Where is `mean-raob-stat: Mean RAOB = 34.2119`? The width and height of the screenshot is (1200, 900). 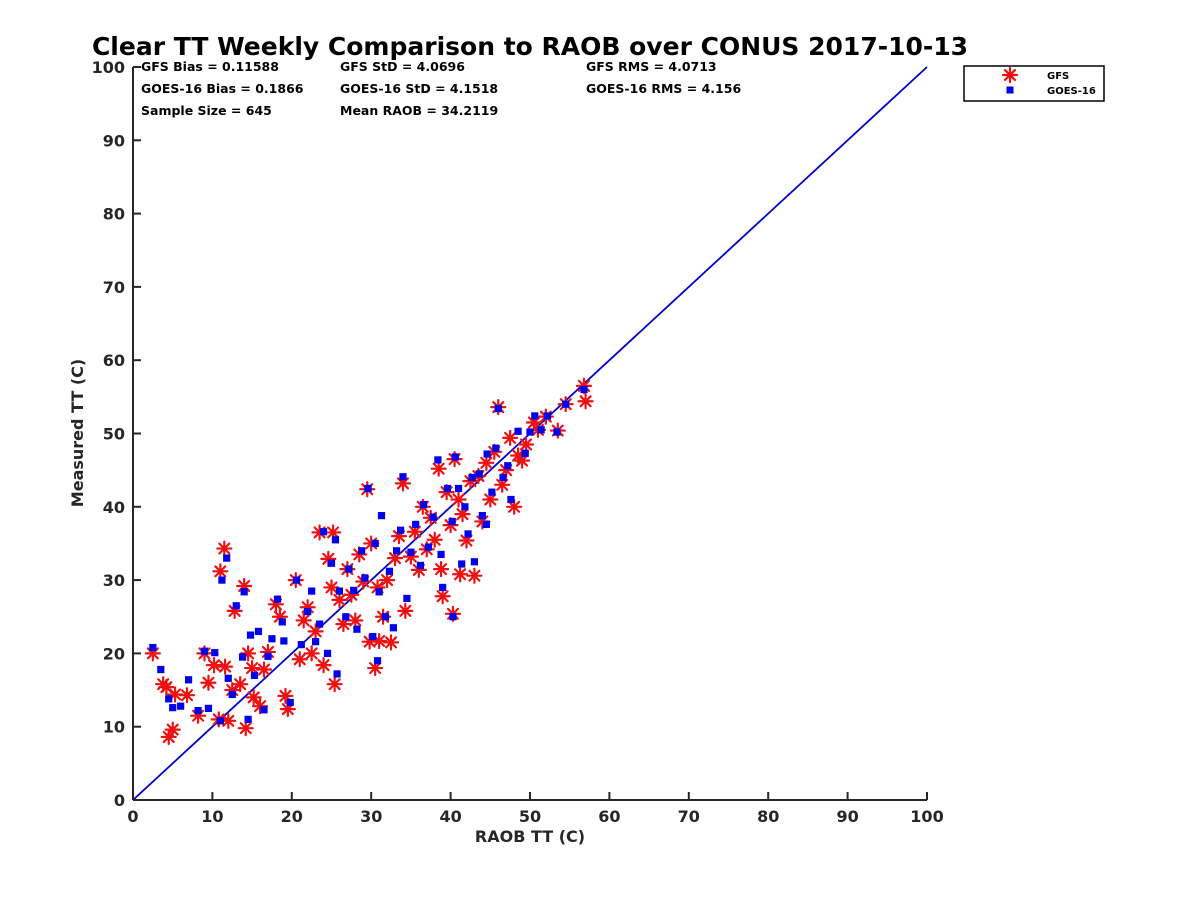
mean-raob-stat: Mean RAOB = 34.2119 is located at coordinates (419, 110).